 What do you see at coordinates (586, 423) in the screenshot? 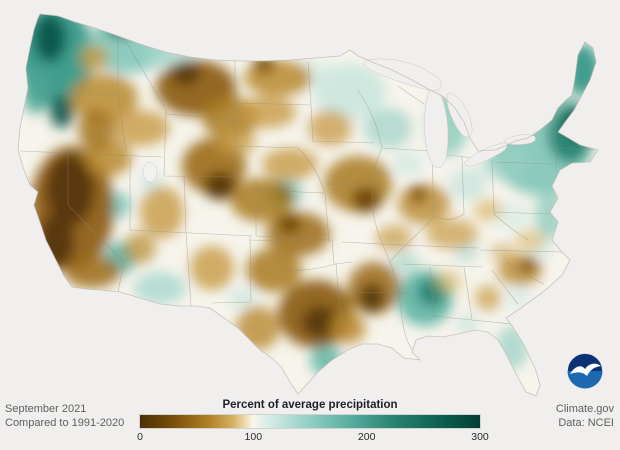
I see `credit-data-source: Data: NCEI` at bounding box center [586, 423].